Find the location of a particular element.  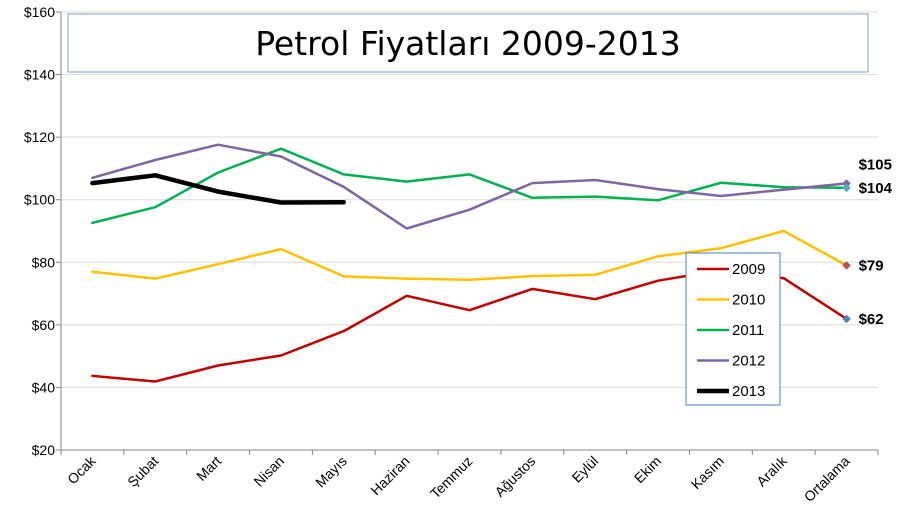

x-tick-label: Nisan is located at coordinates (268, 471).